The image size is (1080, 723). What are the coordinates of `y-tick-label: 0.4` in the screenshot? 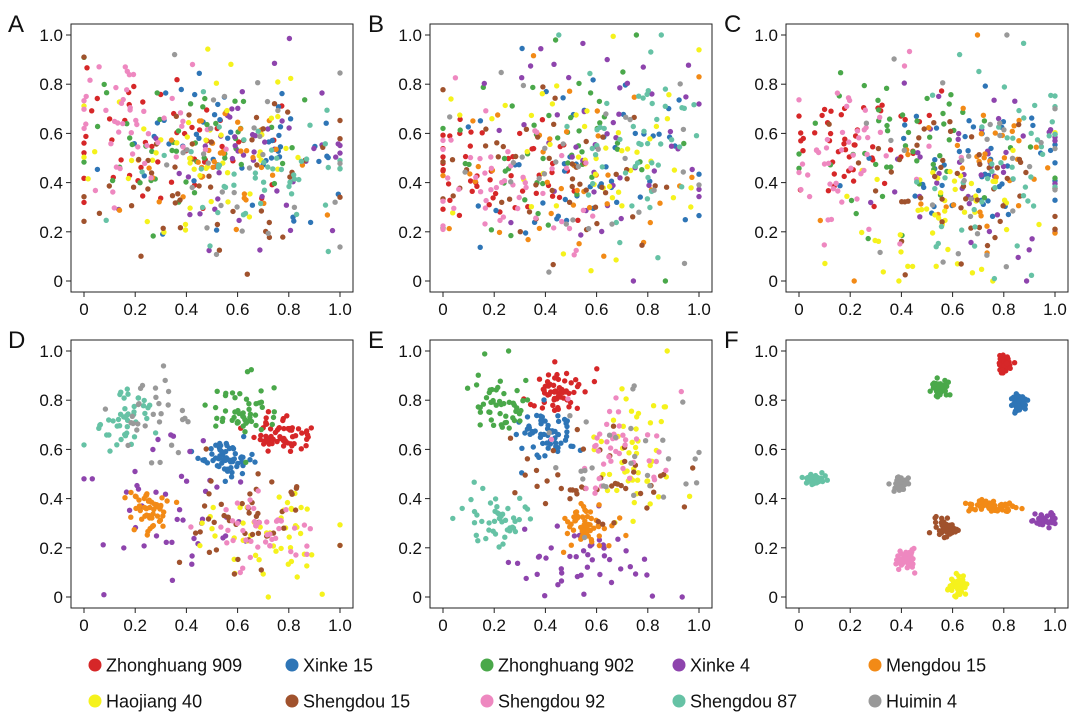 It's located at (410, 499).